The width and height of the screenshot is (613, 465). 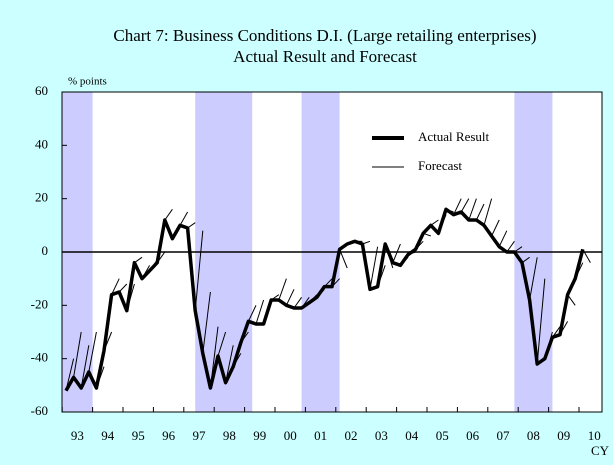 What do you see at coordinates (41, 197) in the screenshot?
I see `y-tick-label: 20` at bounding box center [41, 197].